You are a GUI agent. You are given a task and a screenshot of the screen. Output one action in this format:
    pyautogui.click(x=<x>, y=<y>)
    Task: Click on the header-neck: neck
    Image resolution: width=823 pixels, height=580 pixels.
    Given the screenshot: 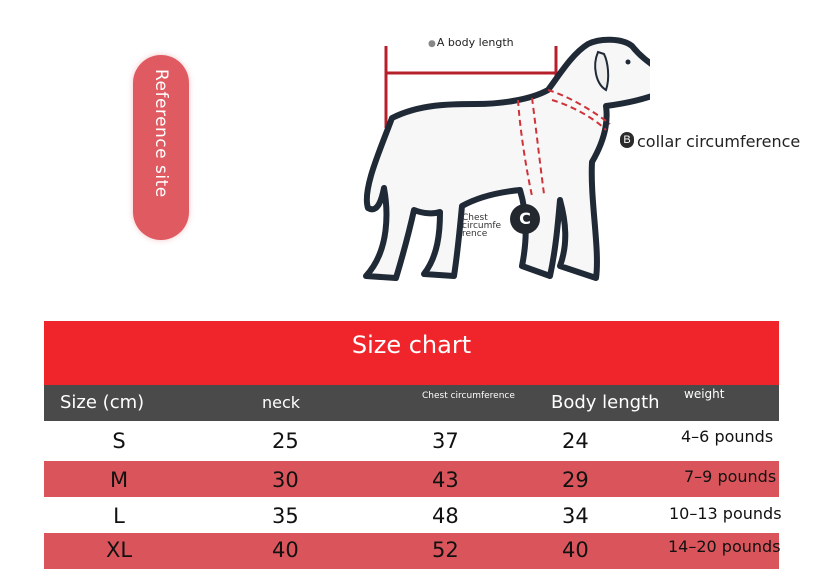 What is the action you would take?
    pyautogui.click(x=281, y=402)
    